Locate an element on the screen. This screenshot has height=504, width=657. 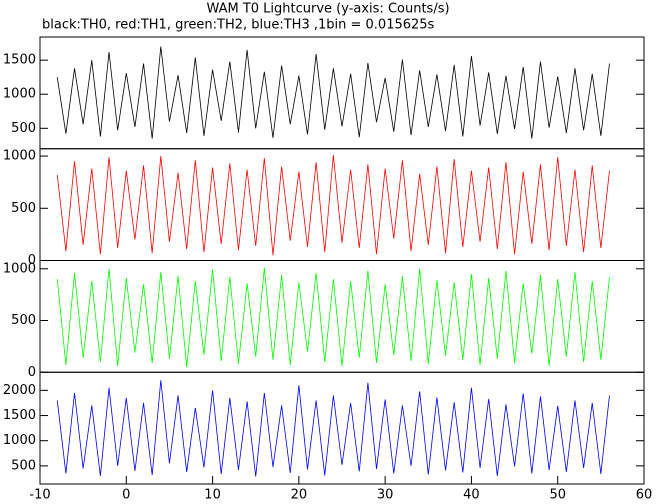
chart-title: WAM T0 Lightcurve (y-axis: Counts/s) is located at coordinates (327, 9).